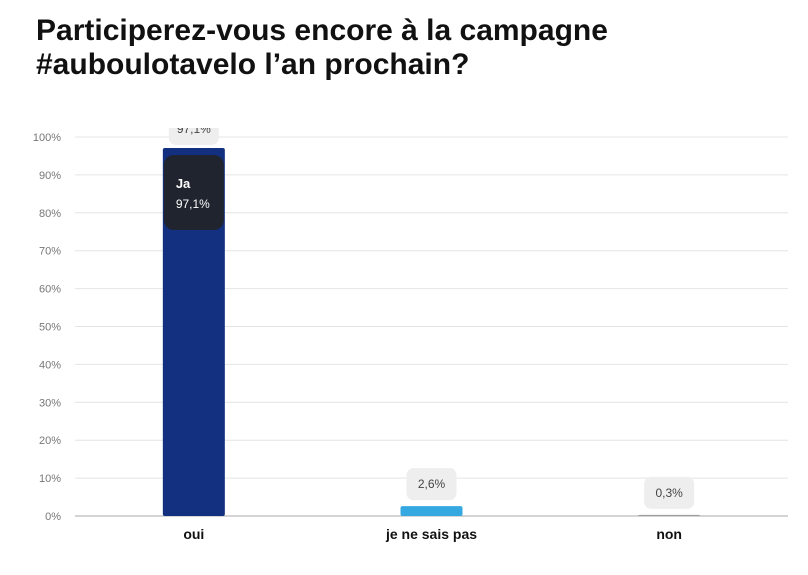  I want to click on value-label: 0,3%, so click(669, 493).